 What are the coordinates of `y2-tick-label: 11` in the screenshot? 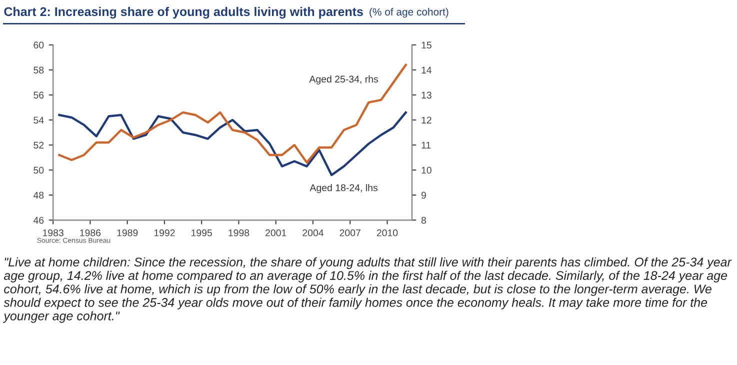 It's located at (426, 145).